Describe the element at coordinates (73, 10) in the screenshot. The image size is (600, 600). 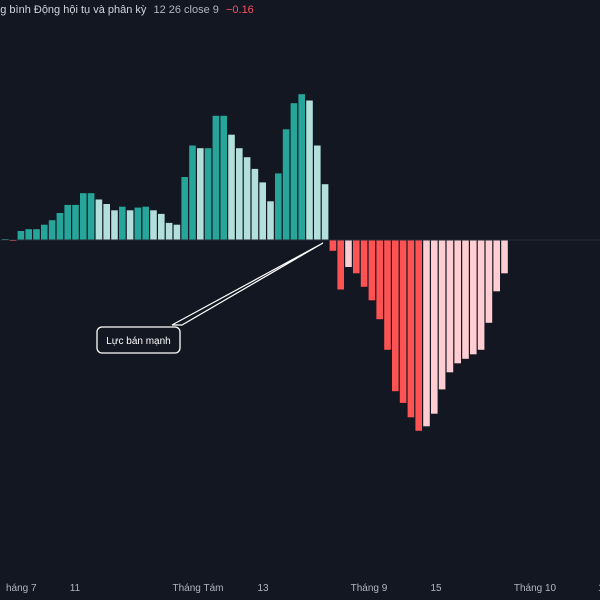
I see `indicator-title: ung bình Động hội tụ và phân kỳ` at that location.